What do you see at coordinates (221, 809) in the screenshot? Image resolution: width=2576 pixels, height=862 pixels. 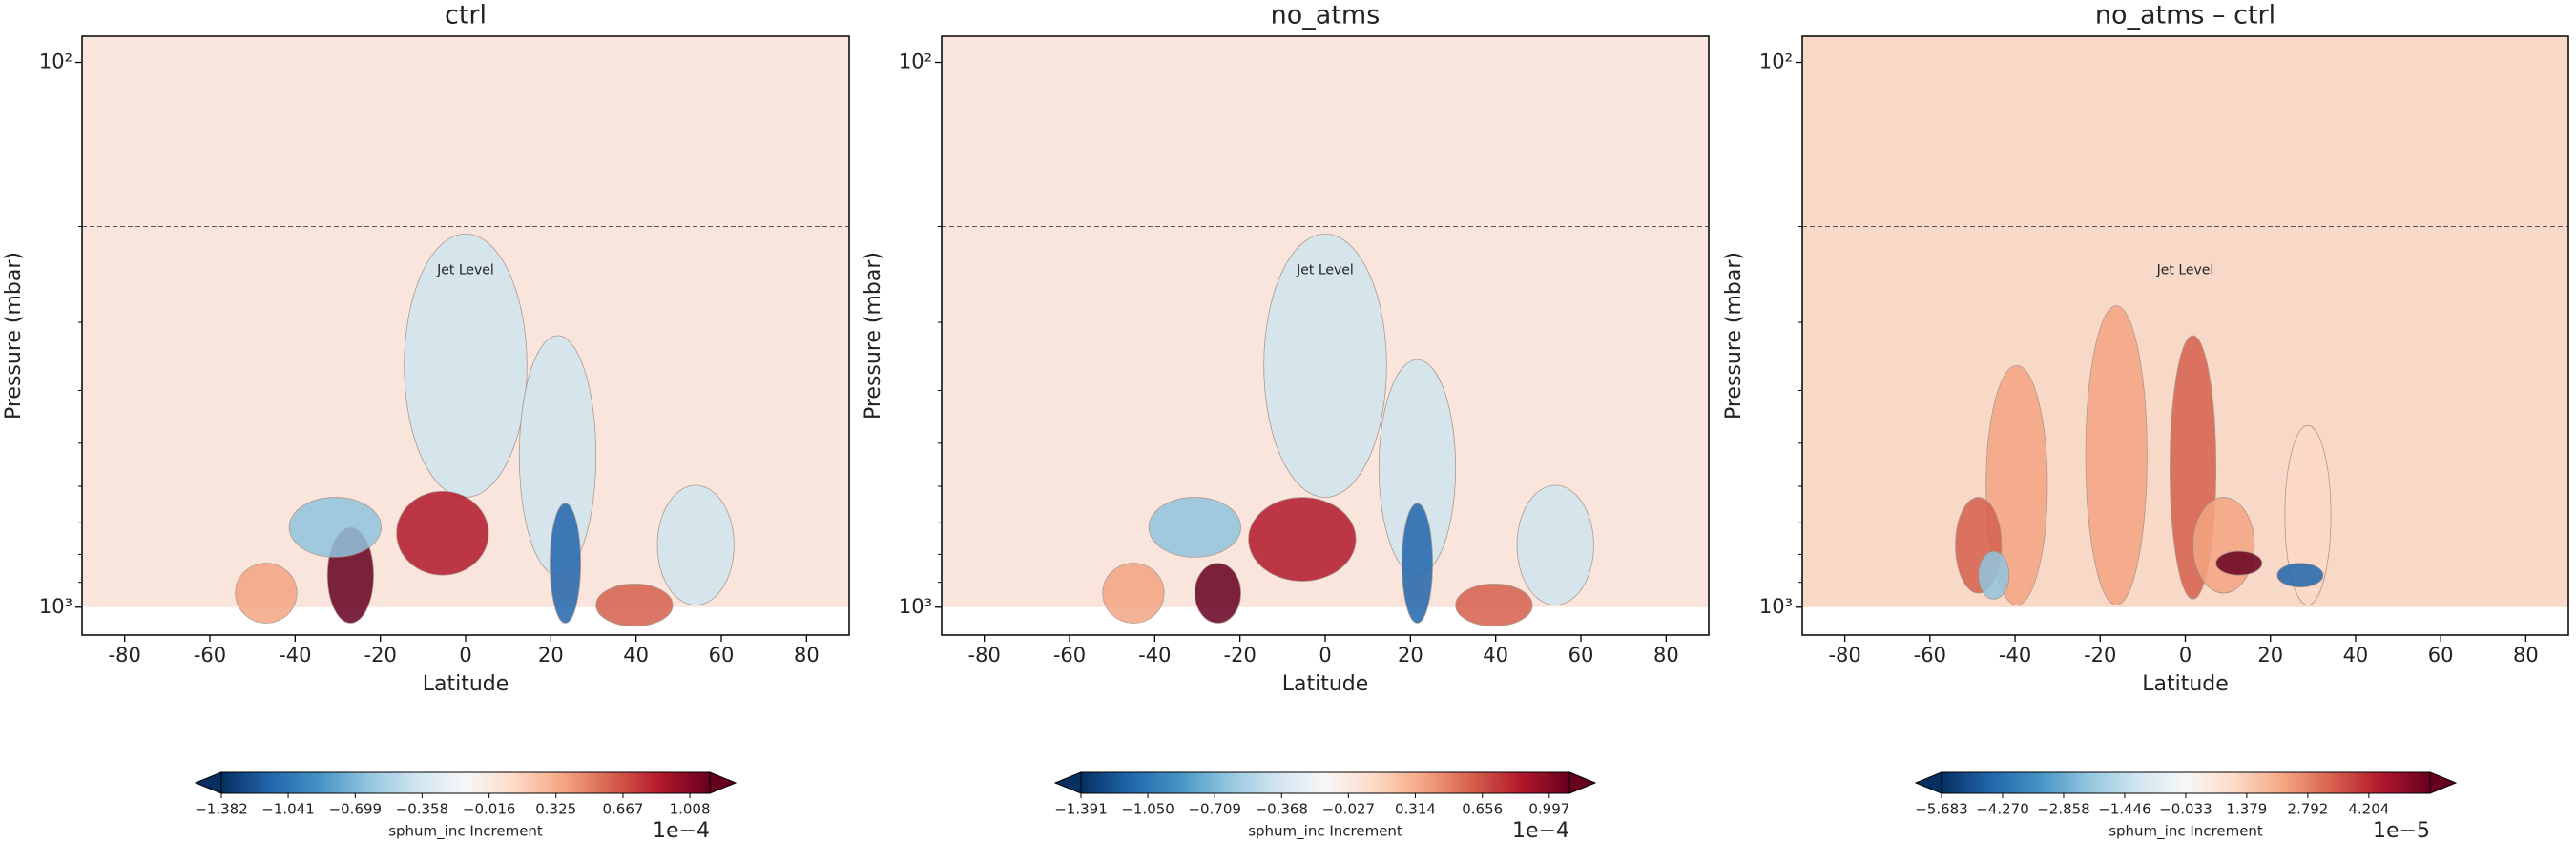 I see `colorbar-tick-label: −1.382` at bounding box center [221, 809].